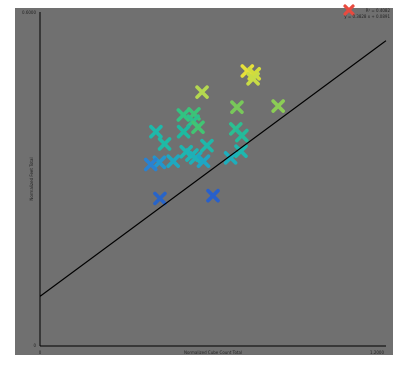  Describe the element at coordinates (378, 10) in the screenshot. I see `legend-r-squared: R² = 0.4082` at that location.